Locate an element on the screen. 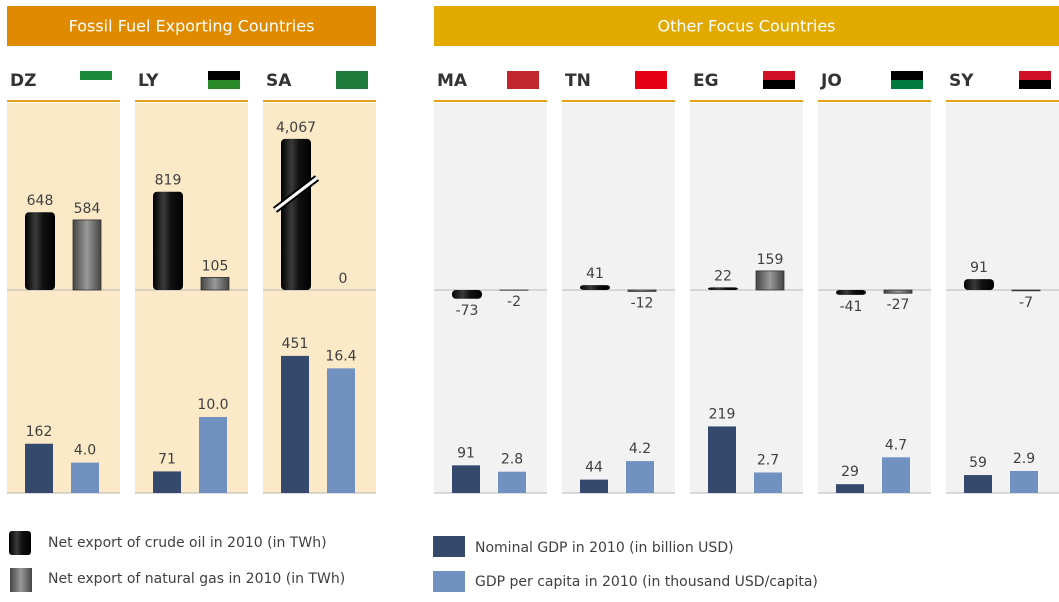 This screenshot has width=1059, height=602. country-label: DZ is located at coordinates (23, 81).